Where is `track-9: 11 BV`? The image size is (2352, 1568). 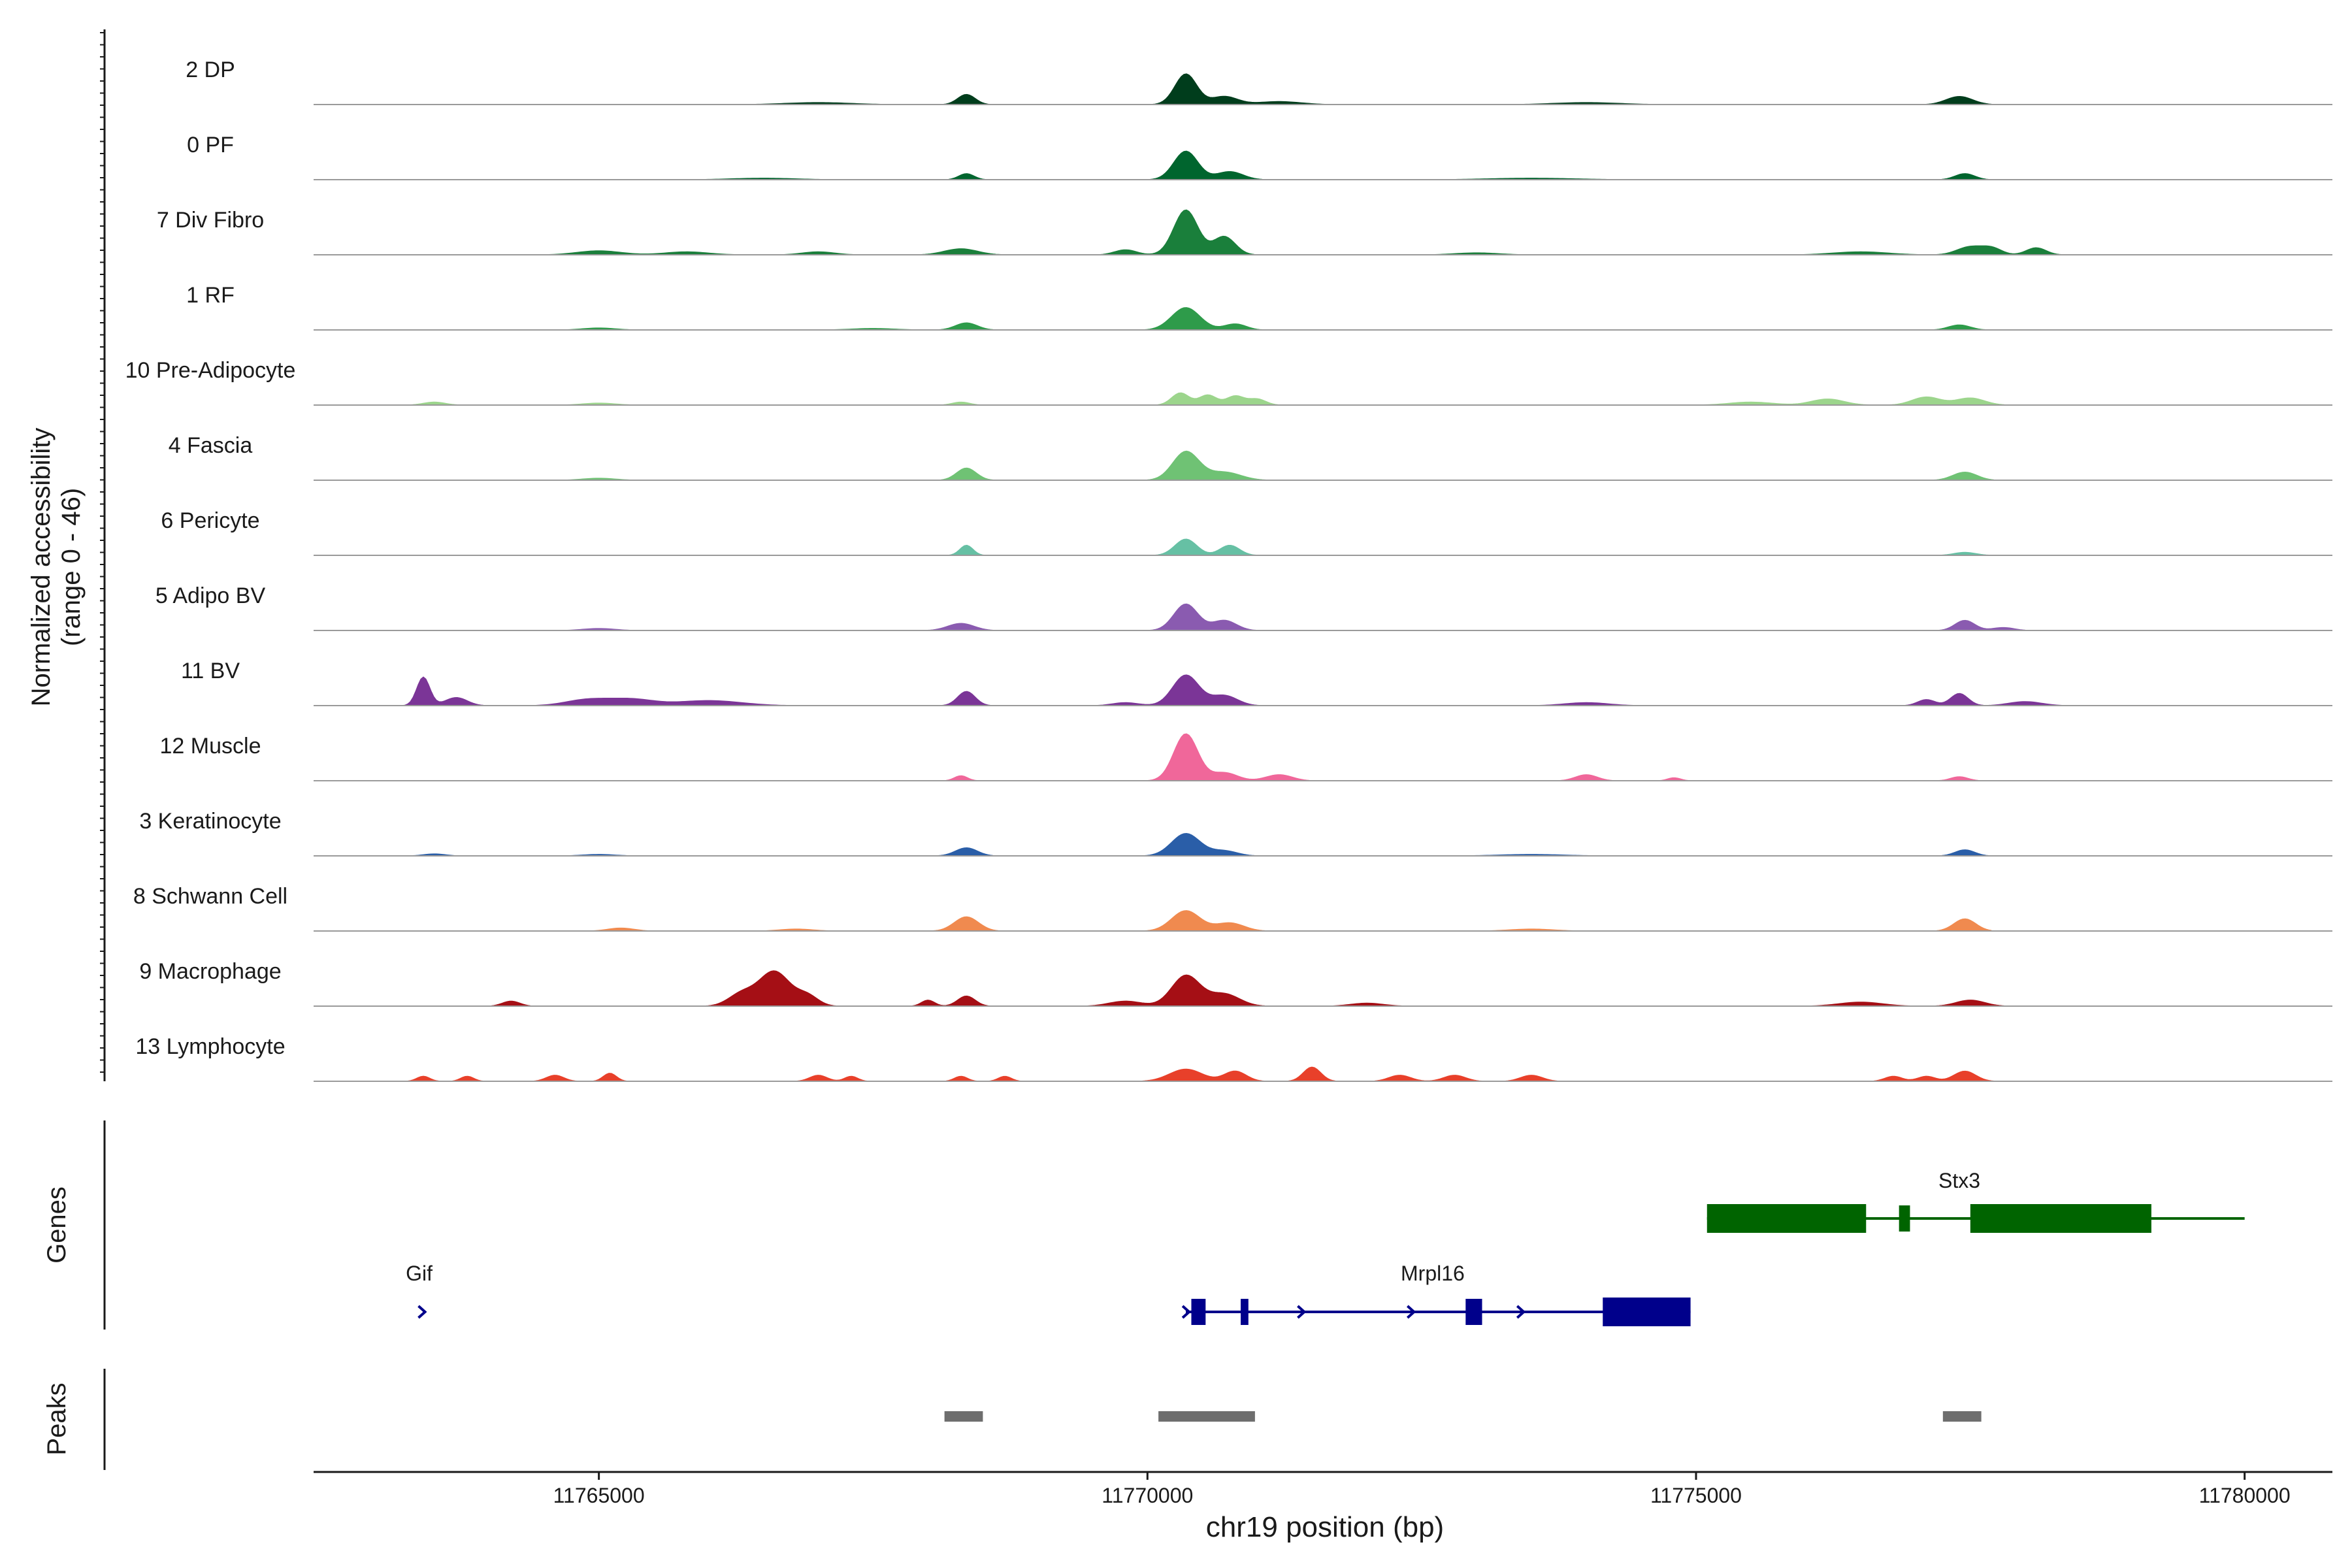
track-9: 11 BV is located at coordinates (1256, 682).